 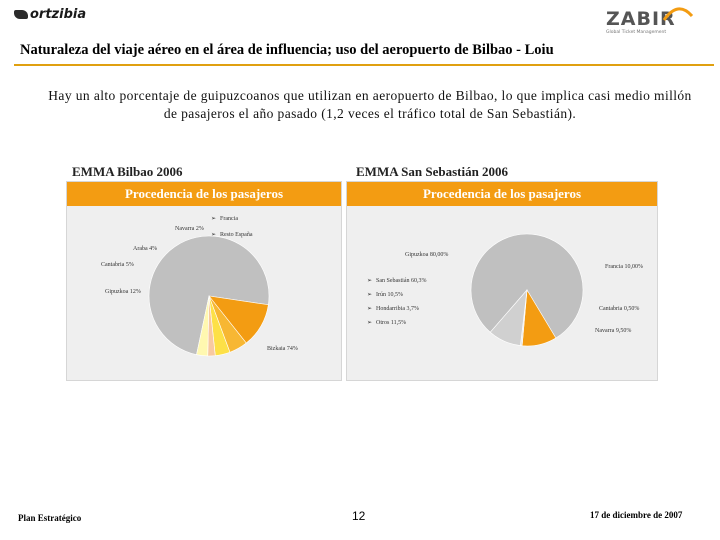 I want to click on pie-label: Francia 10,00%, so click(x=624, y=267).